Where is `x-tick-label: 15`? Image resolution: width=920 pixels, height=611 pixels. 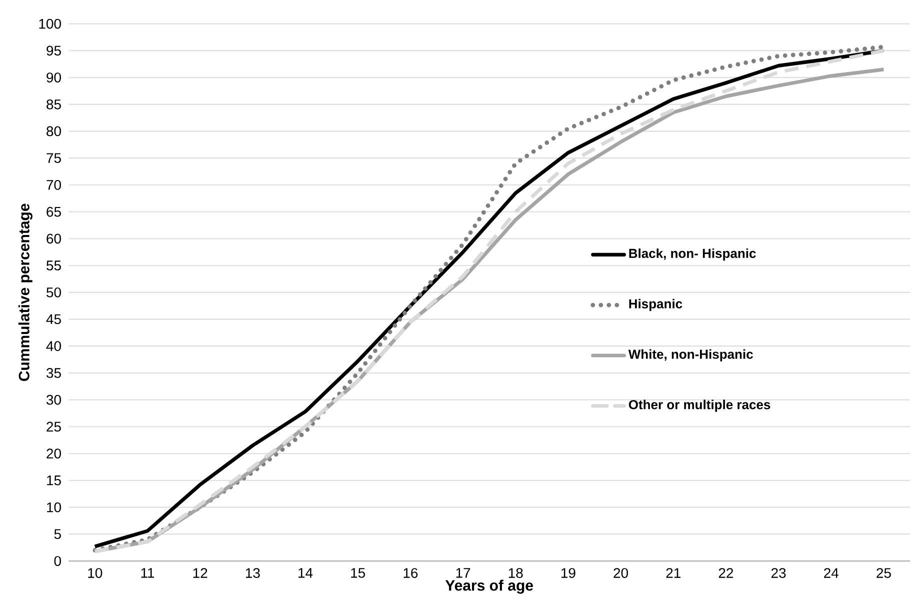 x-tick-label: 15 is located at coordinates (358, 573).